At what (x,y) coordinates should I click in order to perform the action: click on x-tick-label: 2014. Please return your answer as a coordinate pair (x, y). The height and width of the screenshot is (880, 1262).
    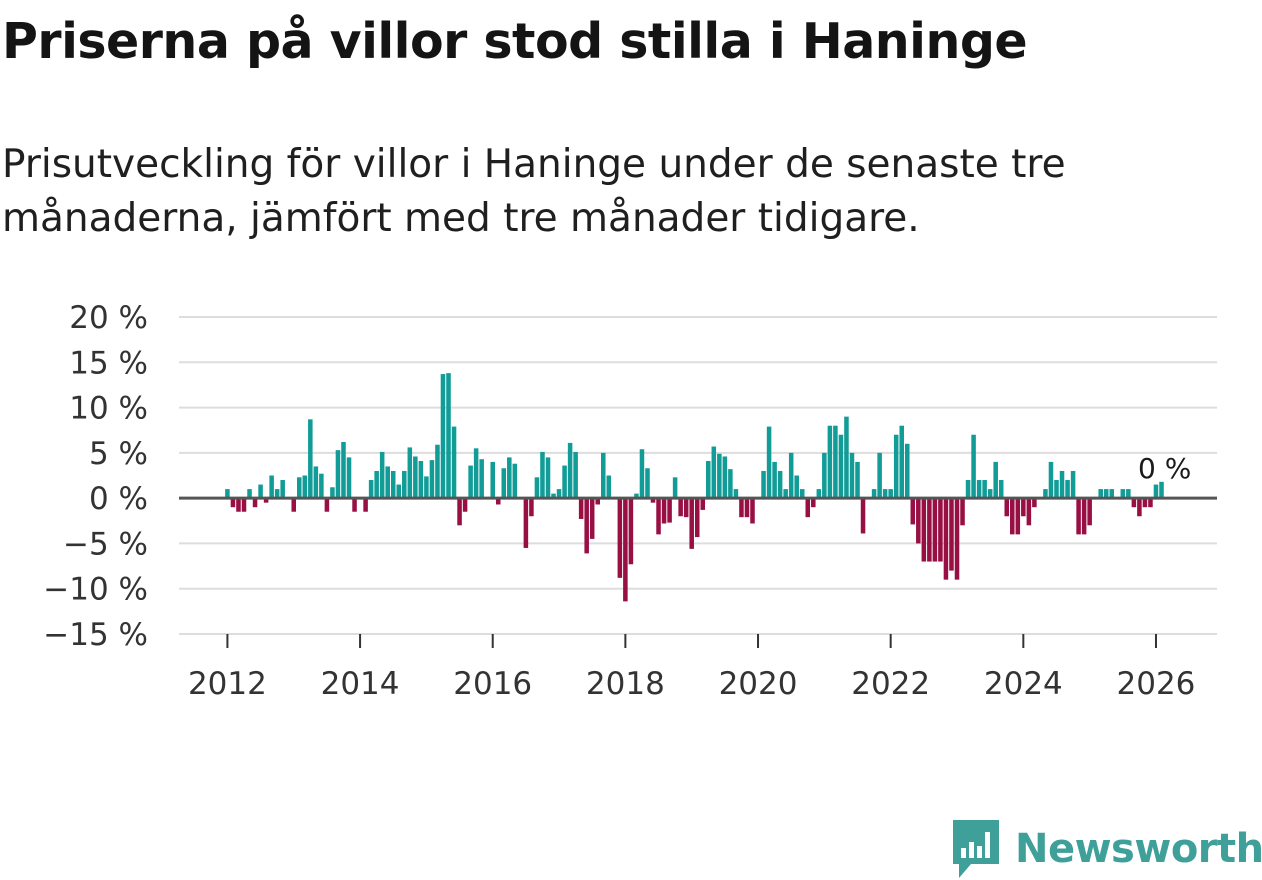
    Looking at the image, I should click on (360, 684).